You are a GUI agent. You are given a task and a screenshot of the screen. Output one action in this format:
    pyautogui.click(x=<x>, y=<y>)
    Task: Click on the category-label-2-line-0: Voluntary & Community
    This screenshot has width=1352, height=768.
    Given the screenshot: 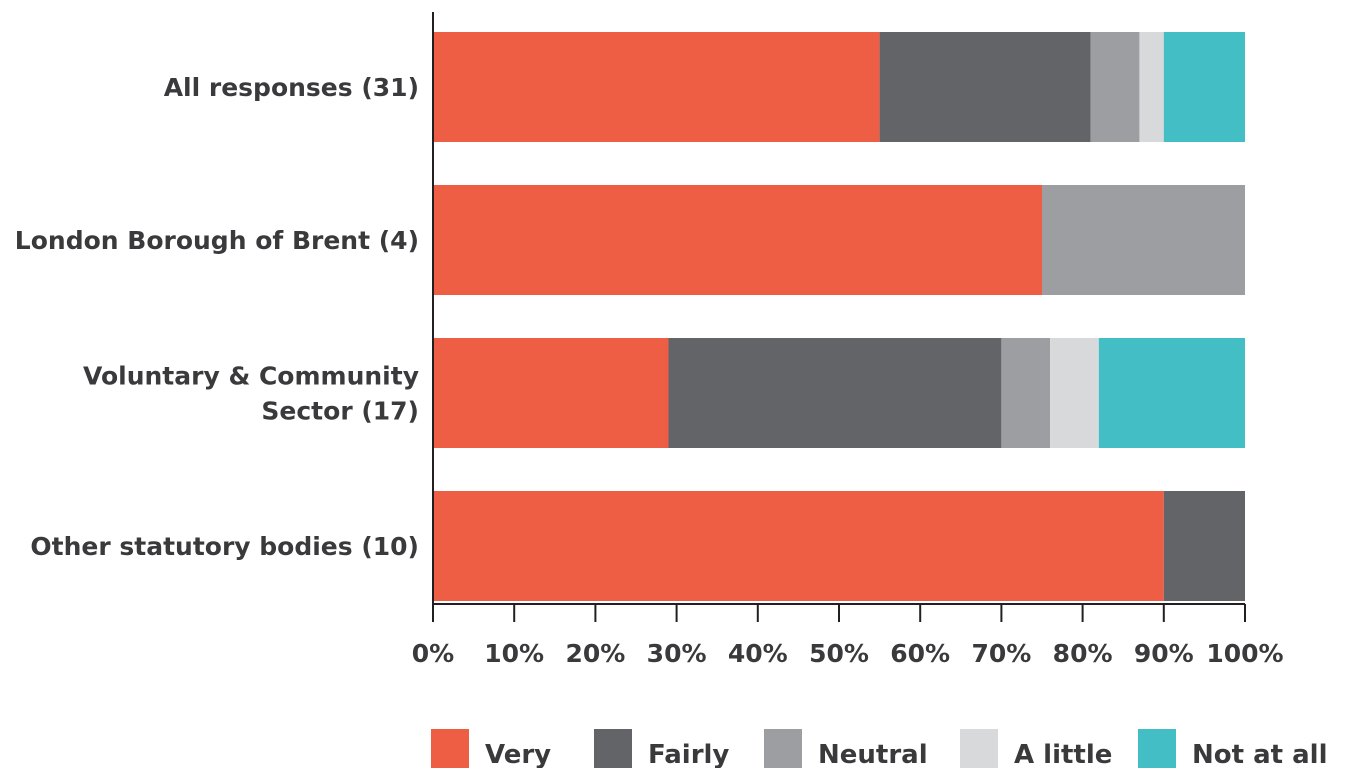 What is the action you would take?
    pyautogui.click(x=251, y=376)
    